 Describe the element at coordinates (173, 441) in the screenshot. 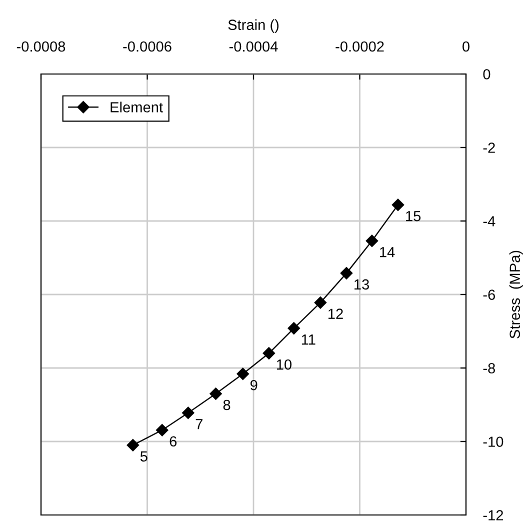

I see `annotation: 6` at that location.